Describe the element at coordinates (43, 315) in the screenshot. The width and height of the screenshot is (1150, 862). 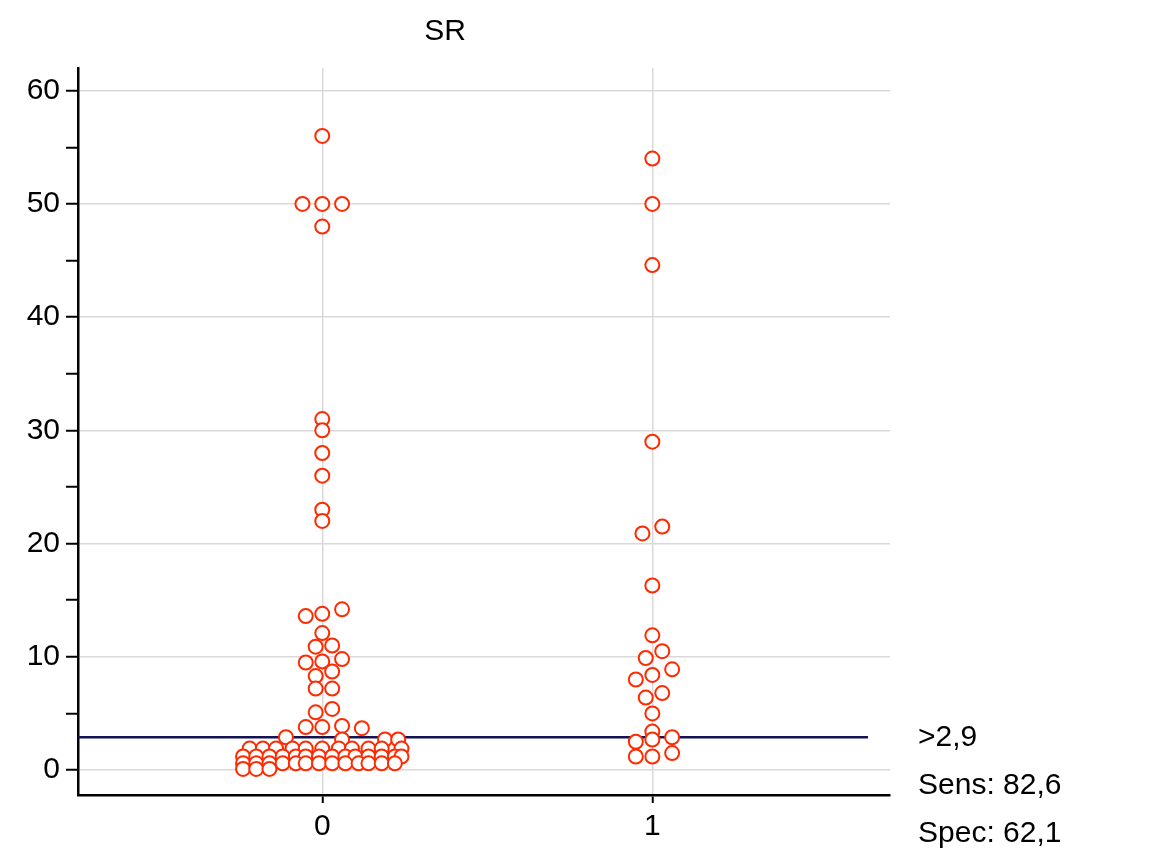
I see `y-tick-label: 40` at that location.